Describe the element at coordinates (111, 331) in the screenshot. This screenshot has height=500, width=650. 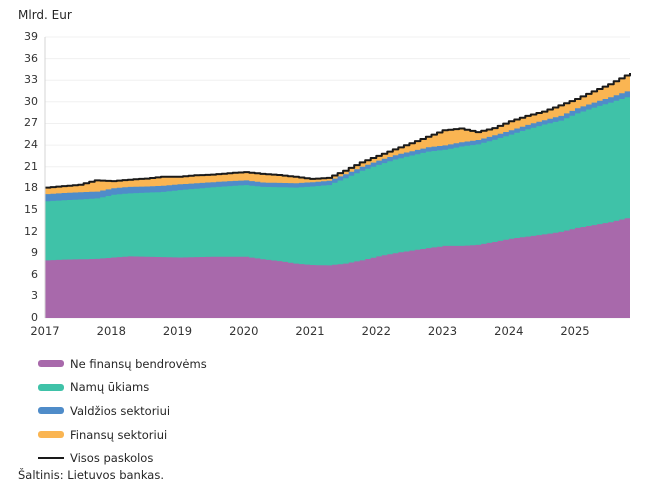
I see `x-tick-label: 2018` at that location.